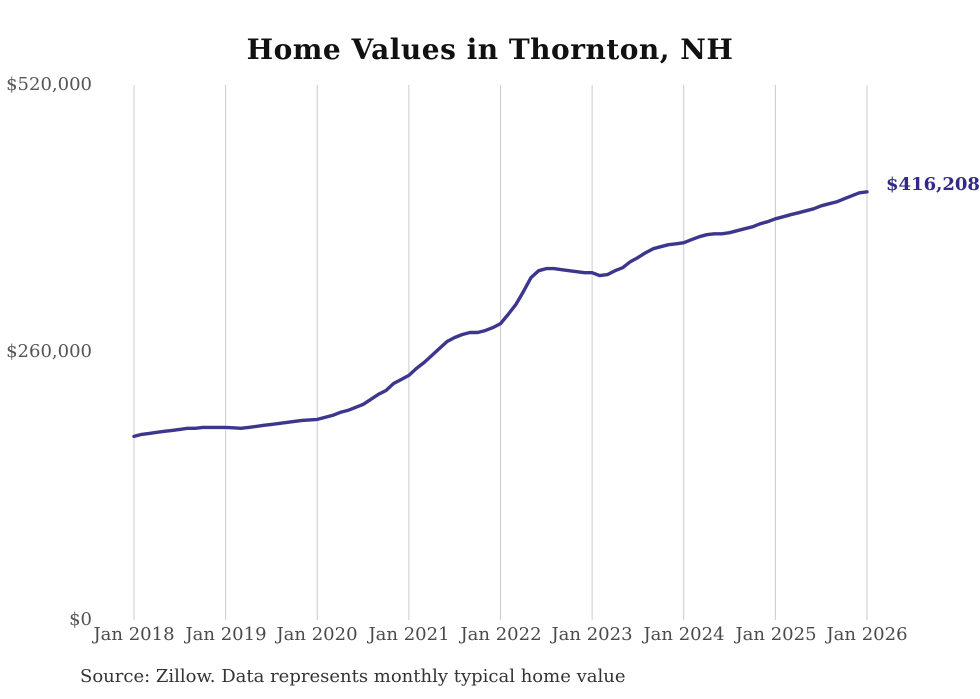  Describe the element at coordinates (867, 634) in the screenshot. I see `x-axis-tick-jan-2026: Jan 2026` at that location.